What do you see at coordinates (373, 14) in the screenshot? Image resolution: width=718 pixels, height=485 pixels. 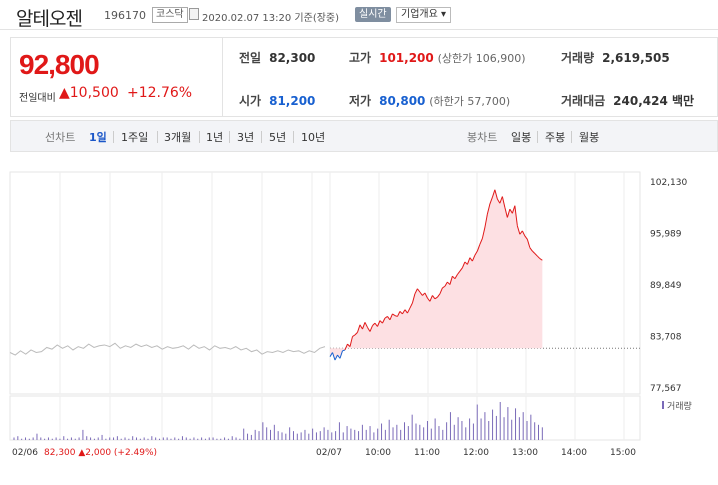 I see `realtime-button: 실시간` at bounding box center [373, 14].